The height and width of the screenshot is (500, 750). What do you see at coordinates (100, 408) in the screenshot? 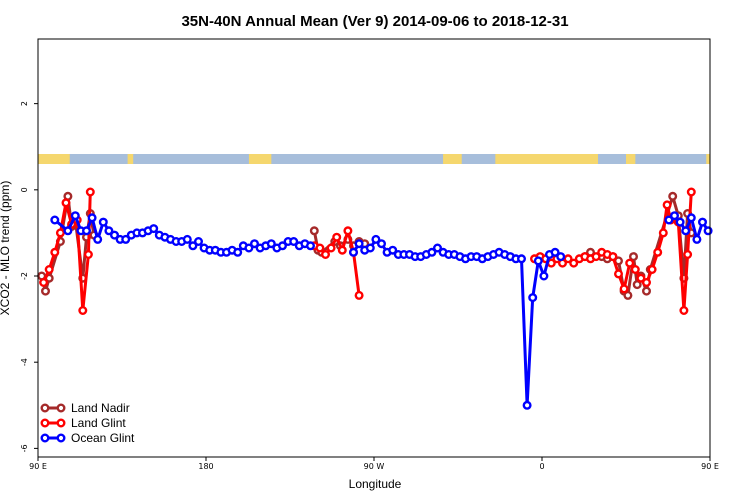
I see `legend-label: Land Nadir` at bounding box center [100, 408].